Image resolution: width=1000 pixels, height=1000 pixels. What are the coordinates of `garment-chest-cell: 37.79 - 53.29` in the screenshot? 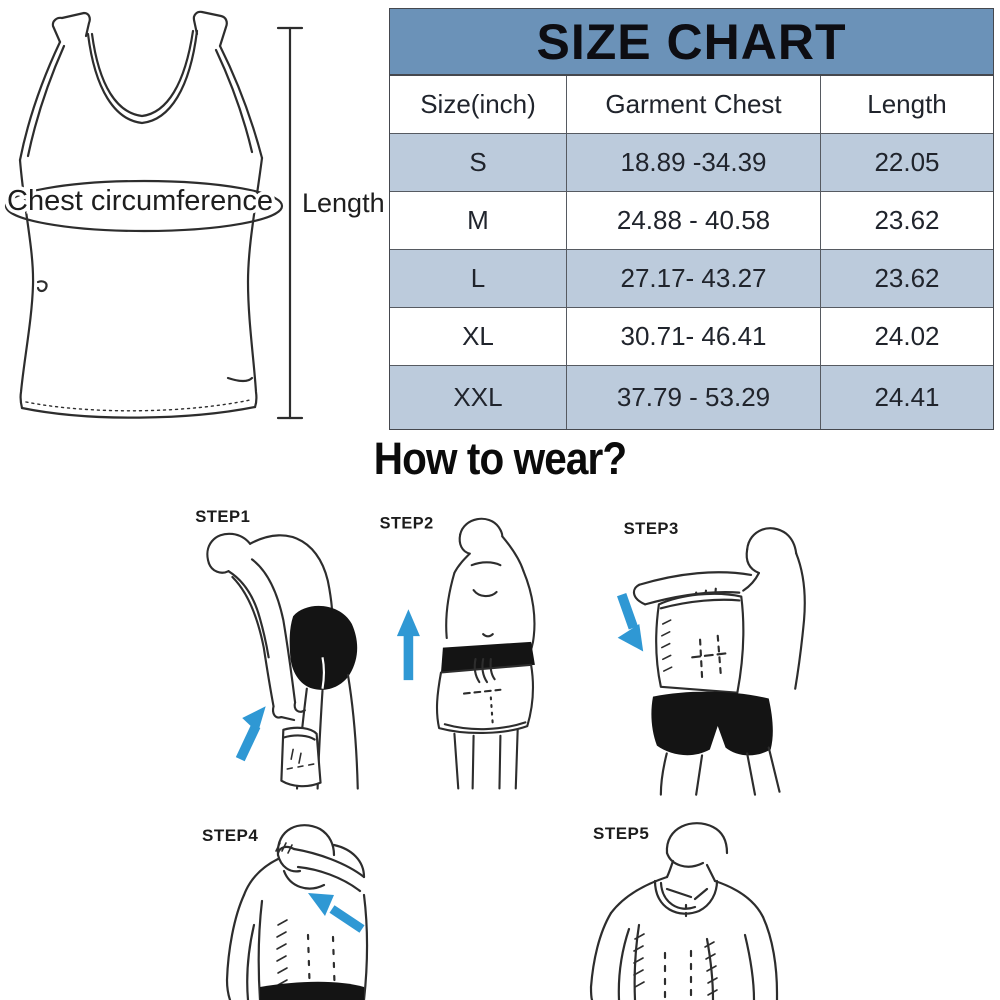 It's located at (694, 397).